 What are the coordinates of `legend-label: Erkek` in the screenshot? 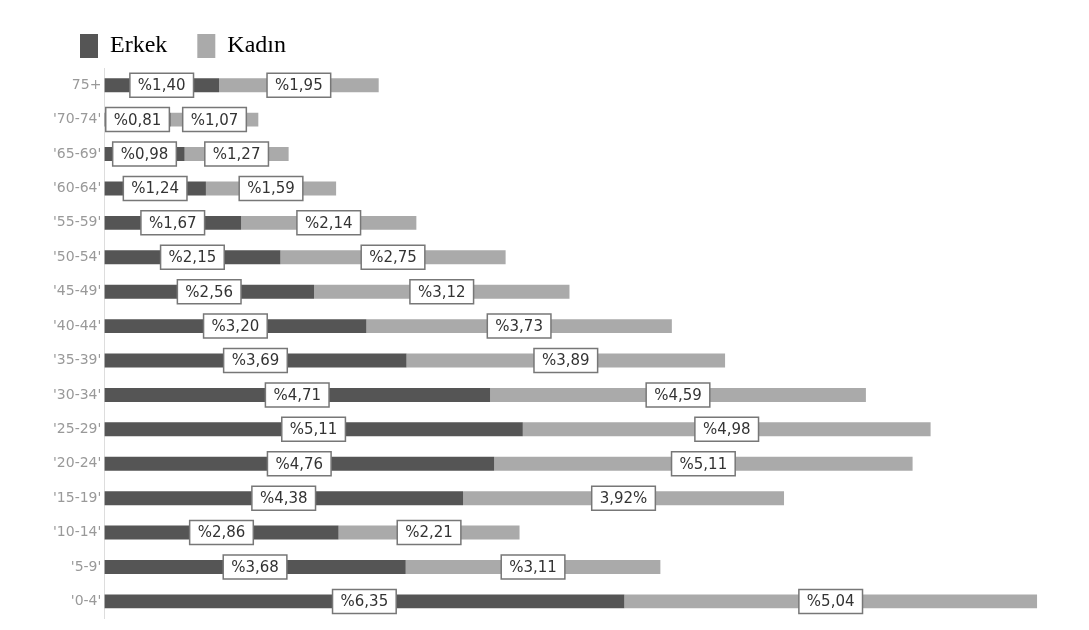 It's located at (139, 44).